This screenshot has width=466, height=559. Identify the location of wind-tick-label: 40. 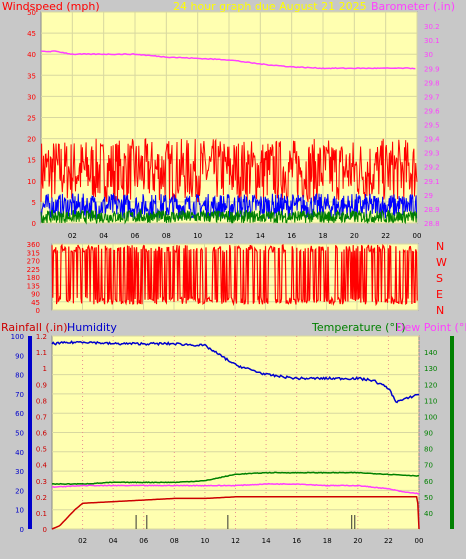
(31, 55).